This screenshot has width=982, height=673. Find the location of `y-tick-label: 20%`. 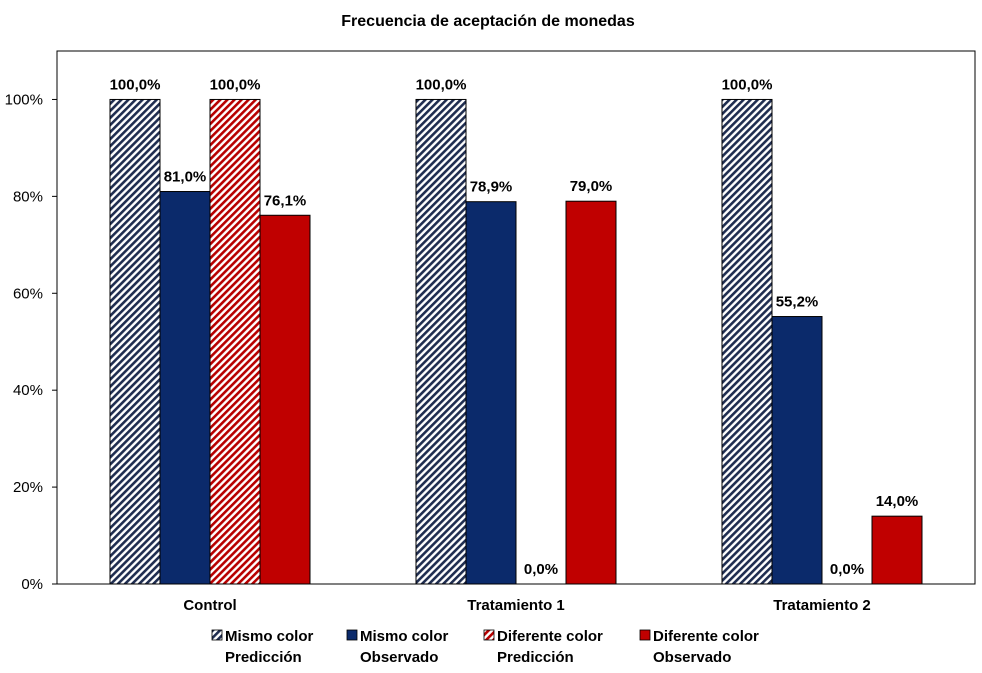

y-tick-label: 20% is located at coordinates (28, 487).